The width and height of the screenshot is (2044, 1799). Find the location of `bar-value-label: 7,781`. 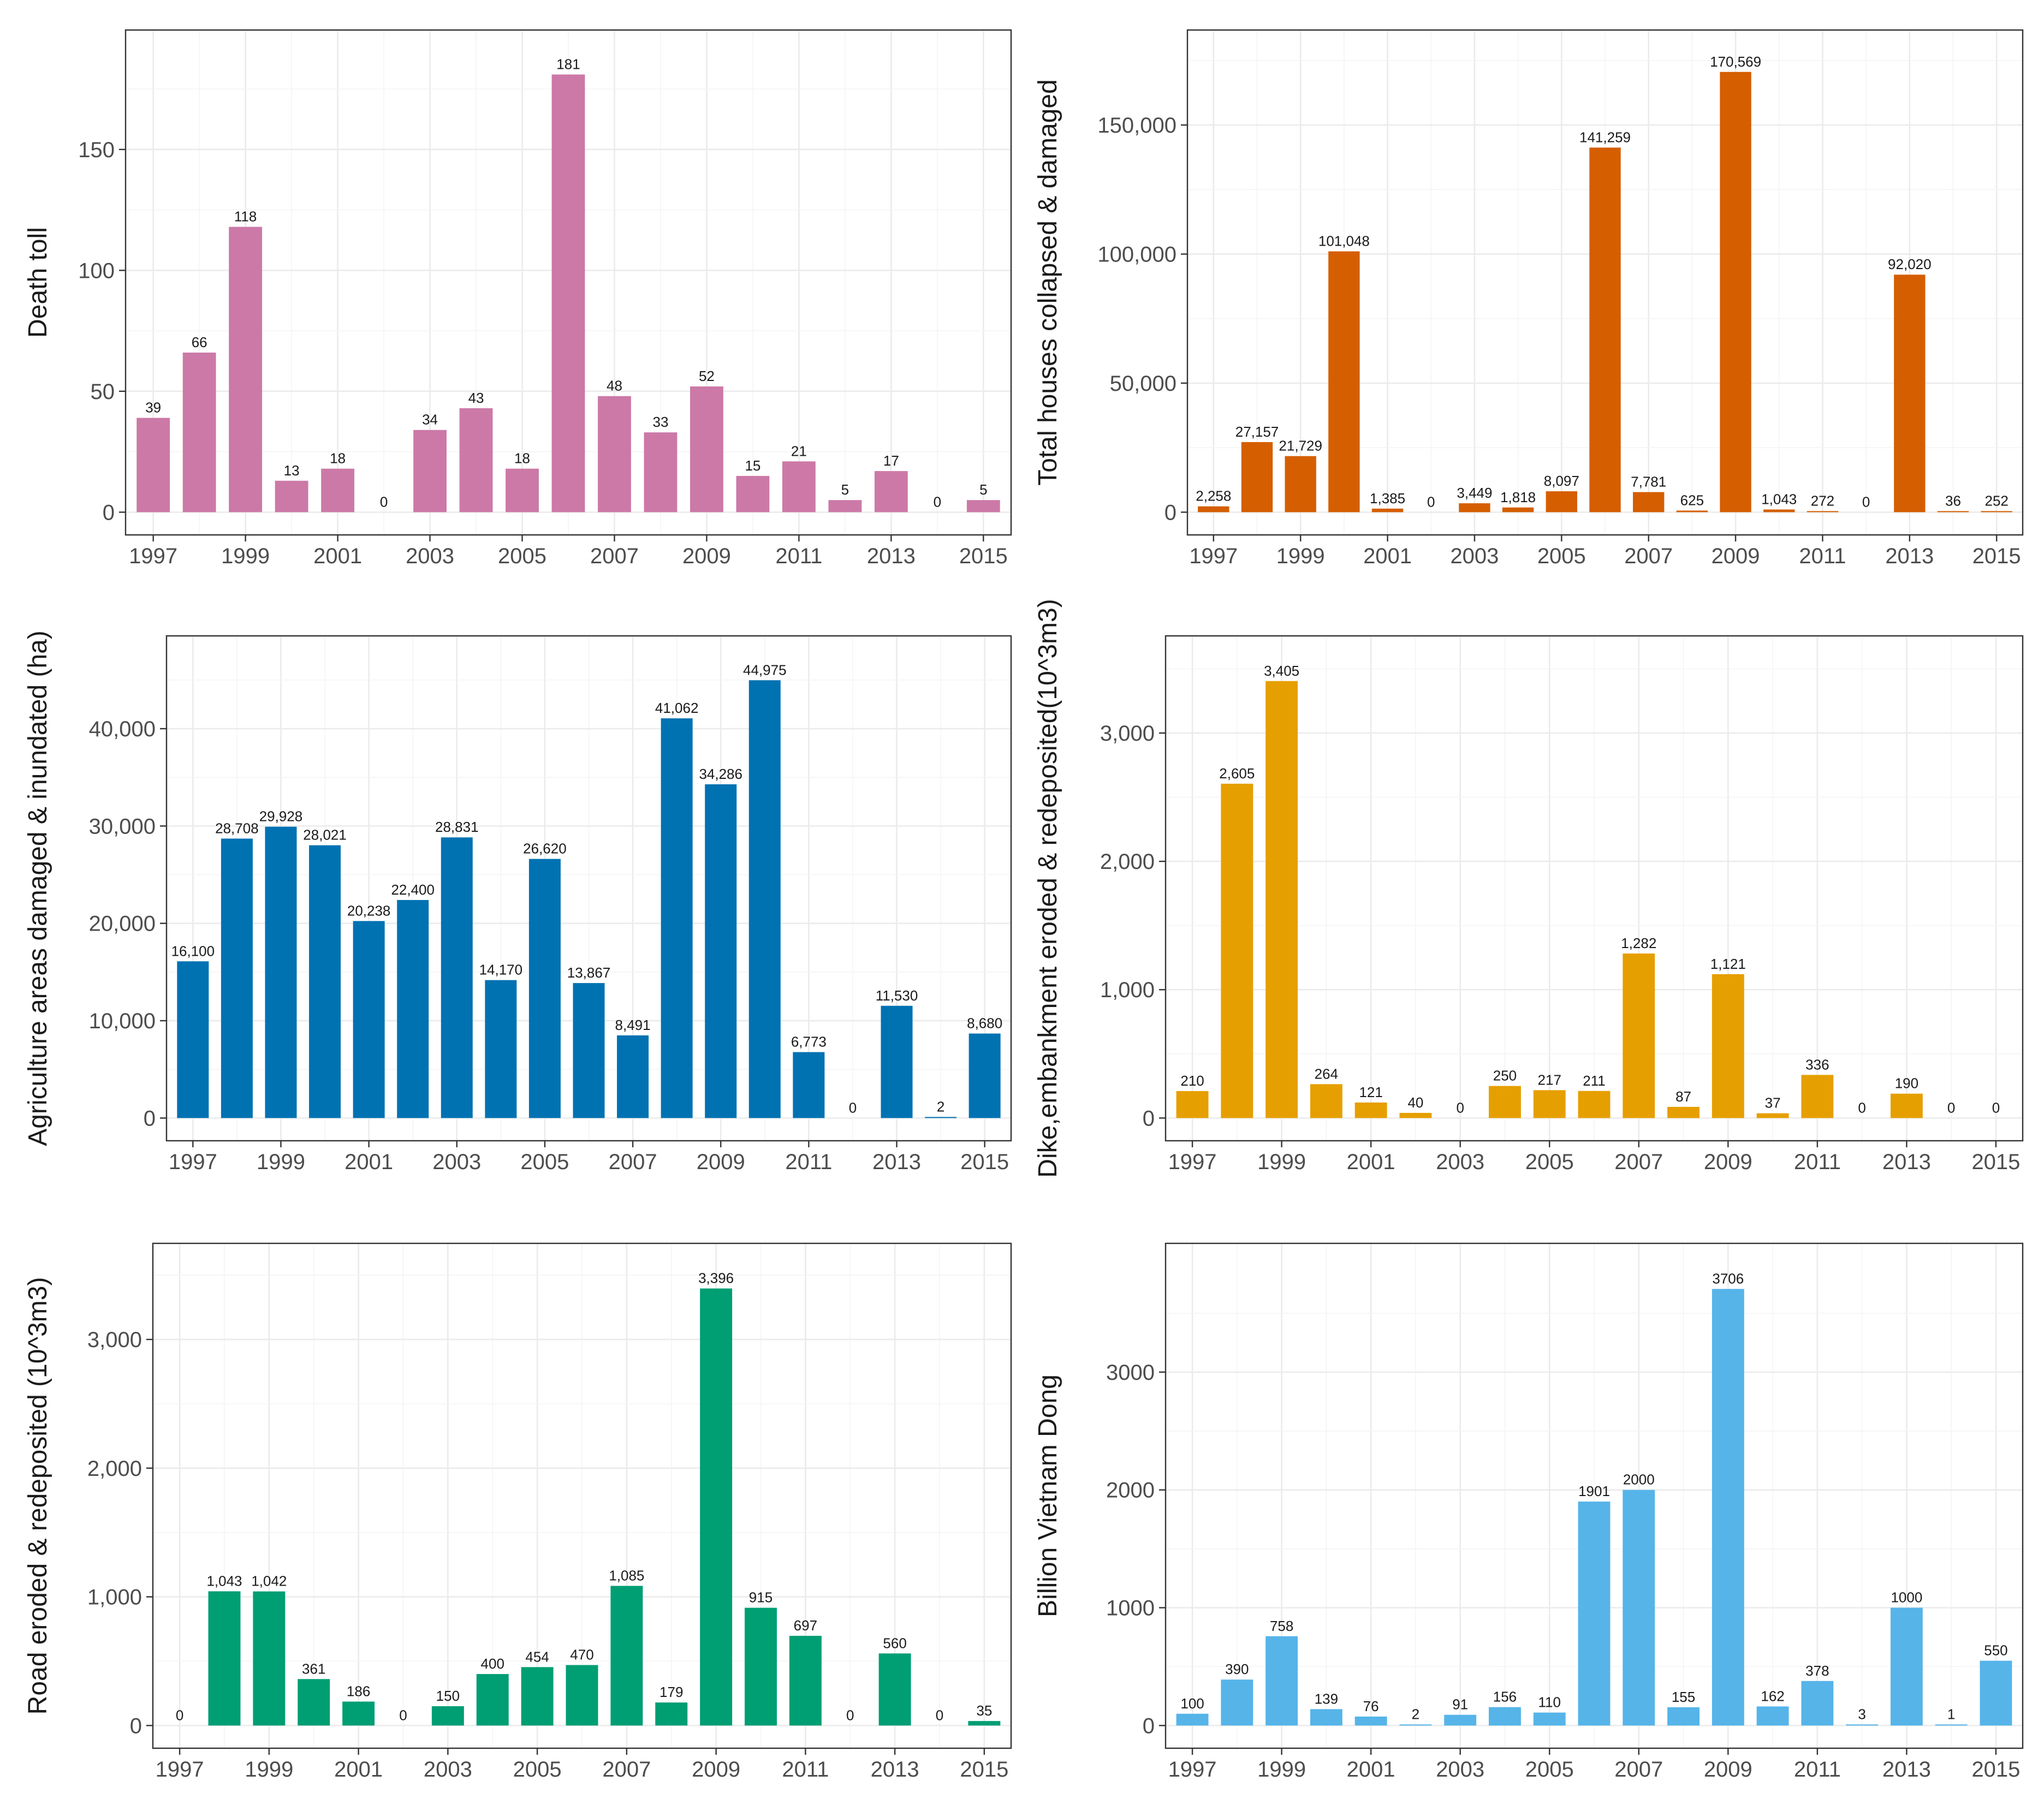

bar-value-label: 7,781 is located at coordinates (1648, 482).